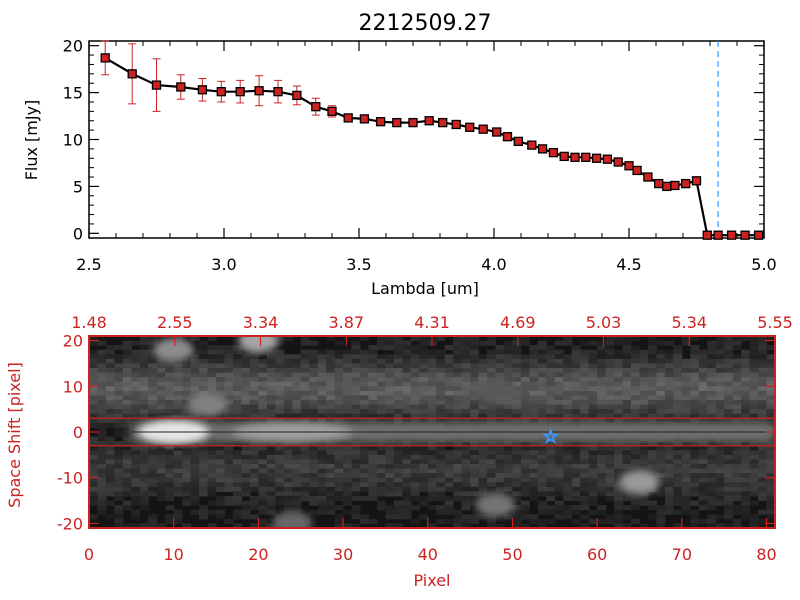 This screenshot has width=800, height=600. I want to click on spectrum-y-tick-label: 15, so click(73, 93).